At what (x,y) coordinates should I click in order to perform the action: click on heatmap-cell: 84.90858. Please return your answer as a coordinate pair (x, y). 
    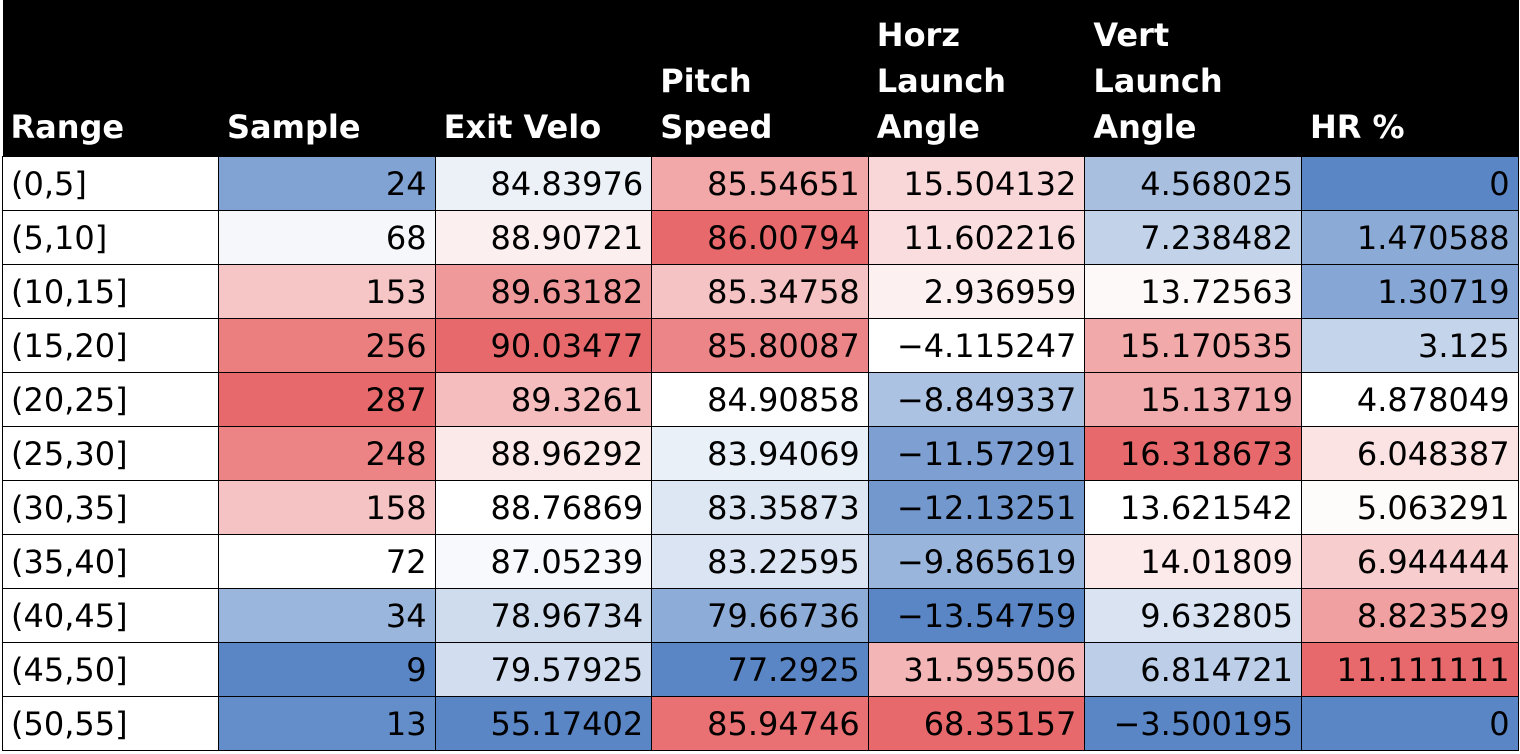
    Looking at the image, I should click on (760, 399).